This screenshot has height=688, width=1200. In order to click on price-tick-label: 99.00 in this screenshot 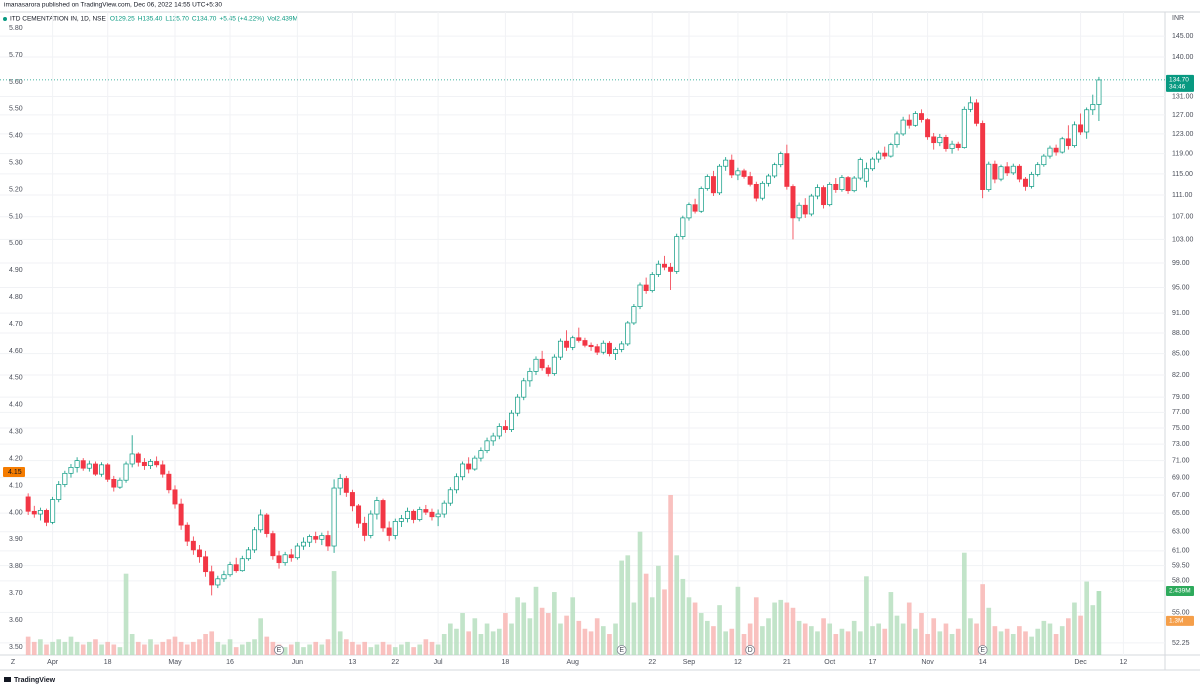, I will do `click(1181, 263)`.